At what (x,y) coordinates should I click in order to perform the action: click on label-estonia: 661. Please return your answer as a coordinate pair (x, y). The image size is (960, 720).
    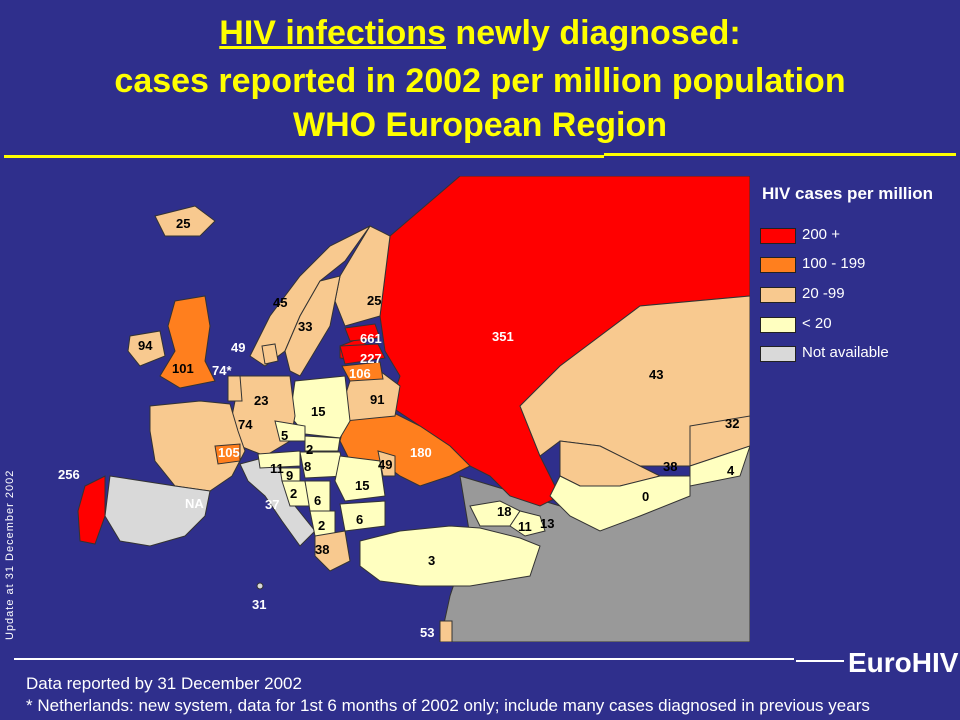
    Looking at the image, I should click on (371, 338).